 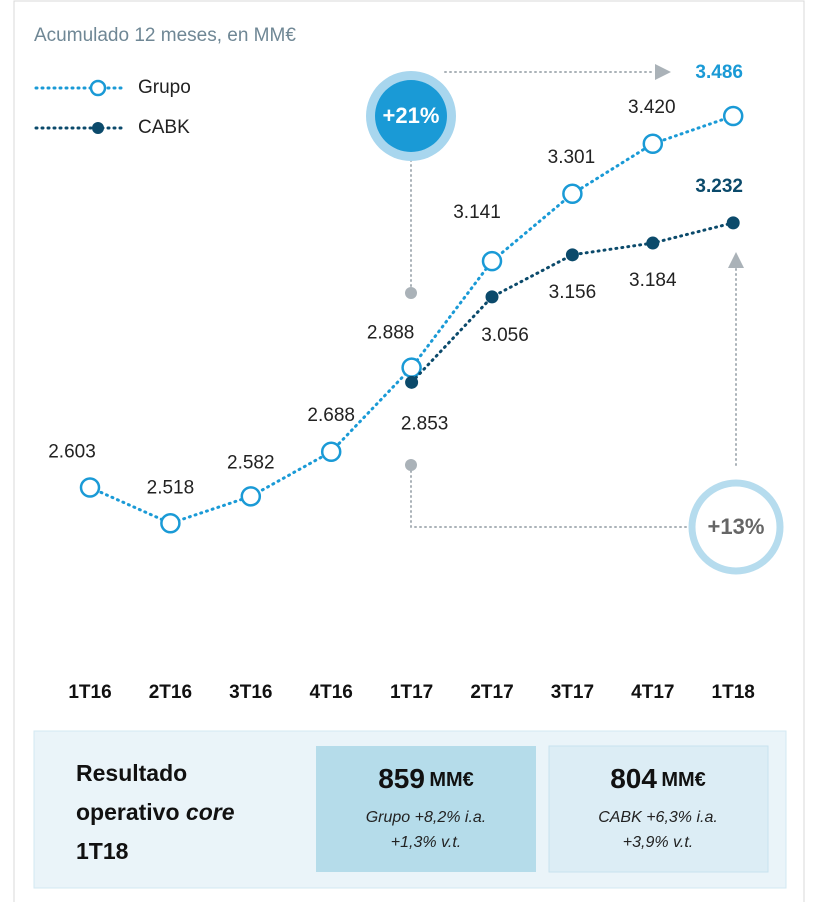 I want to click on data-label: 3.486, so click(x=719, y=72).